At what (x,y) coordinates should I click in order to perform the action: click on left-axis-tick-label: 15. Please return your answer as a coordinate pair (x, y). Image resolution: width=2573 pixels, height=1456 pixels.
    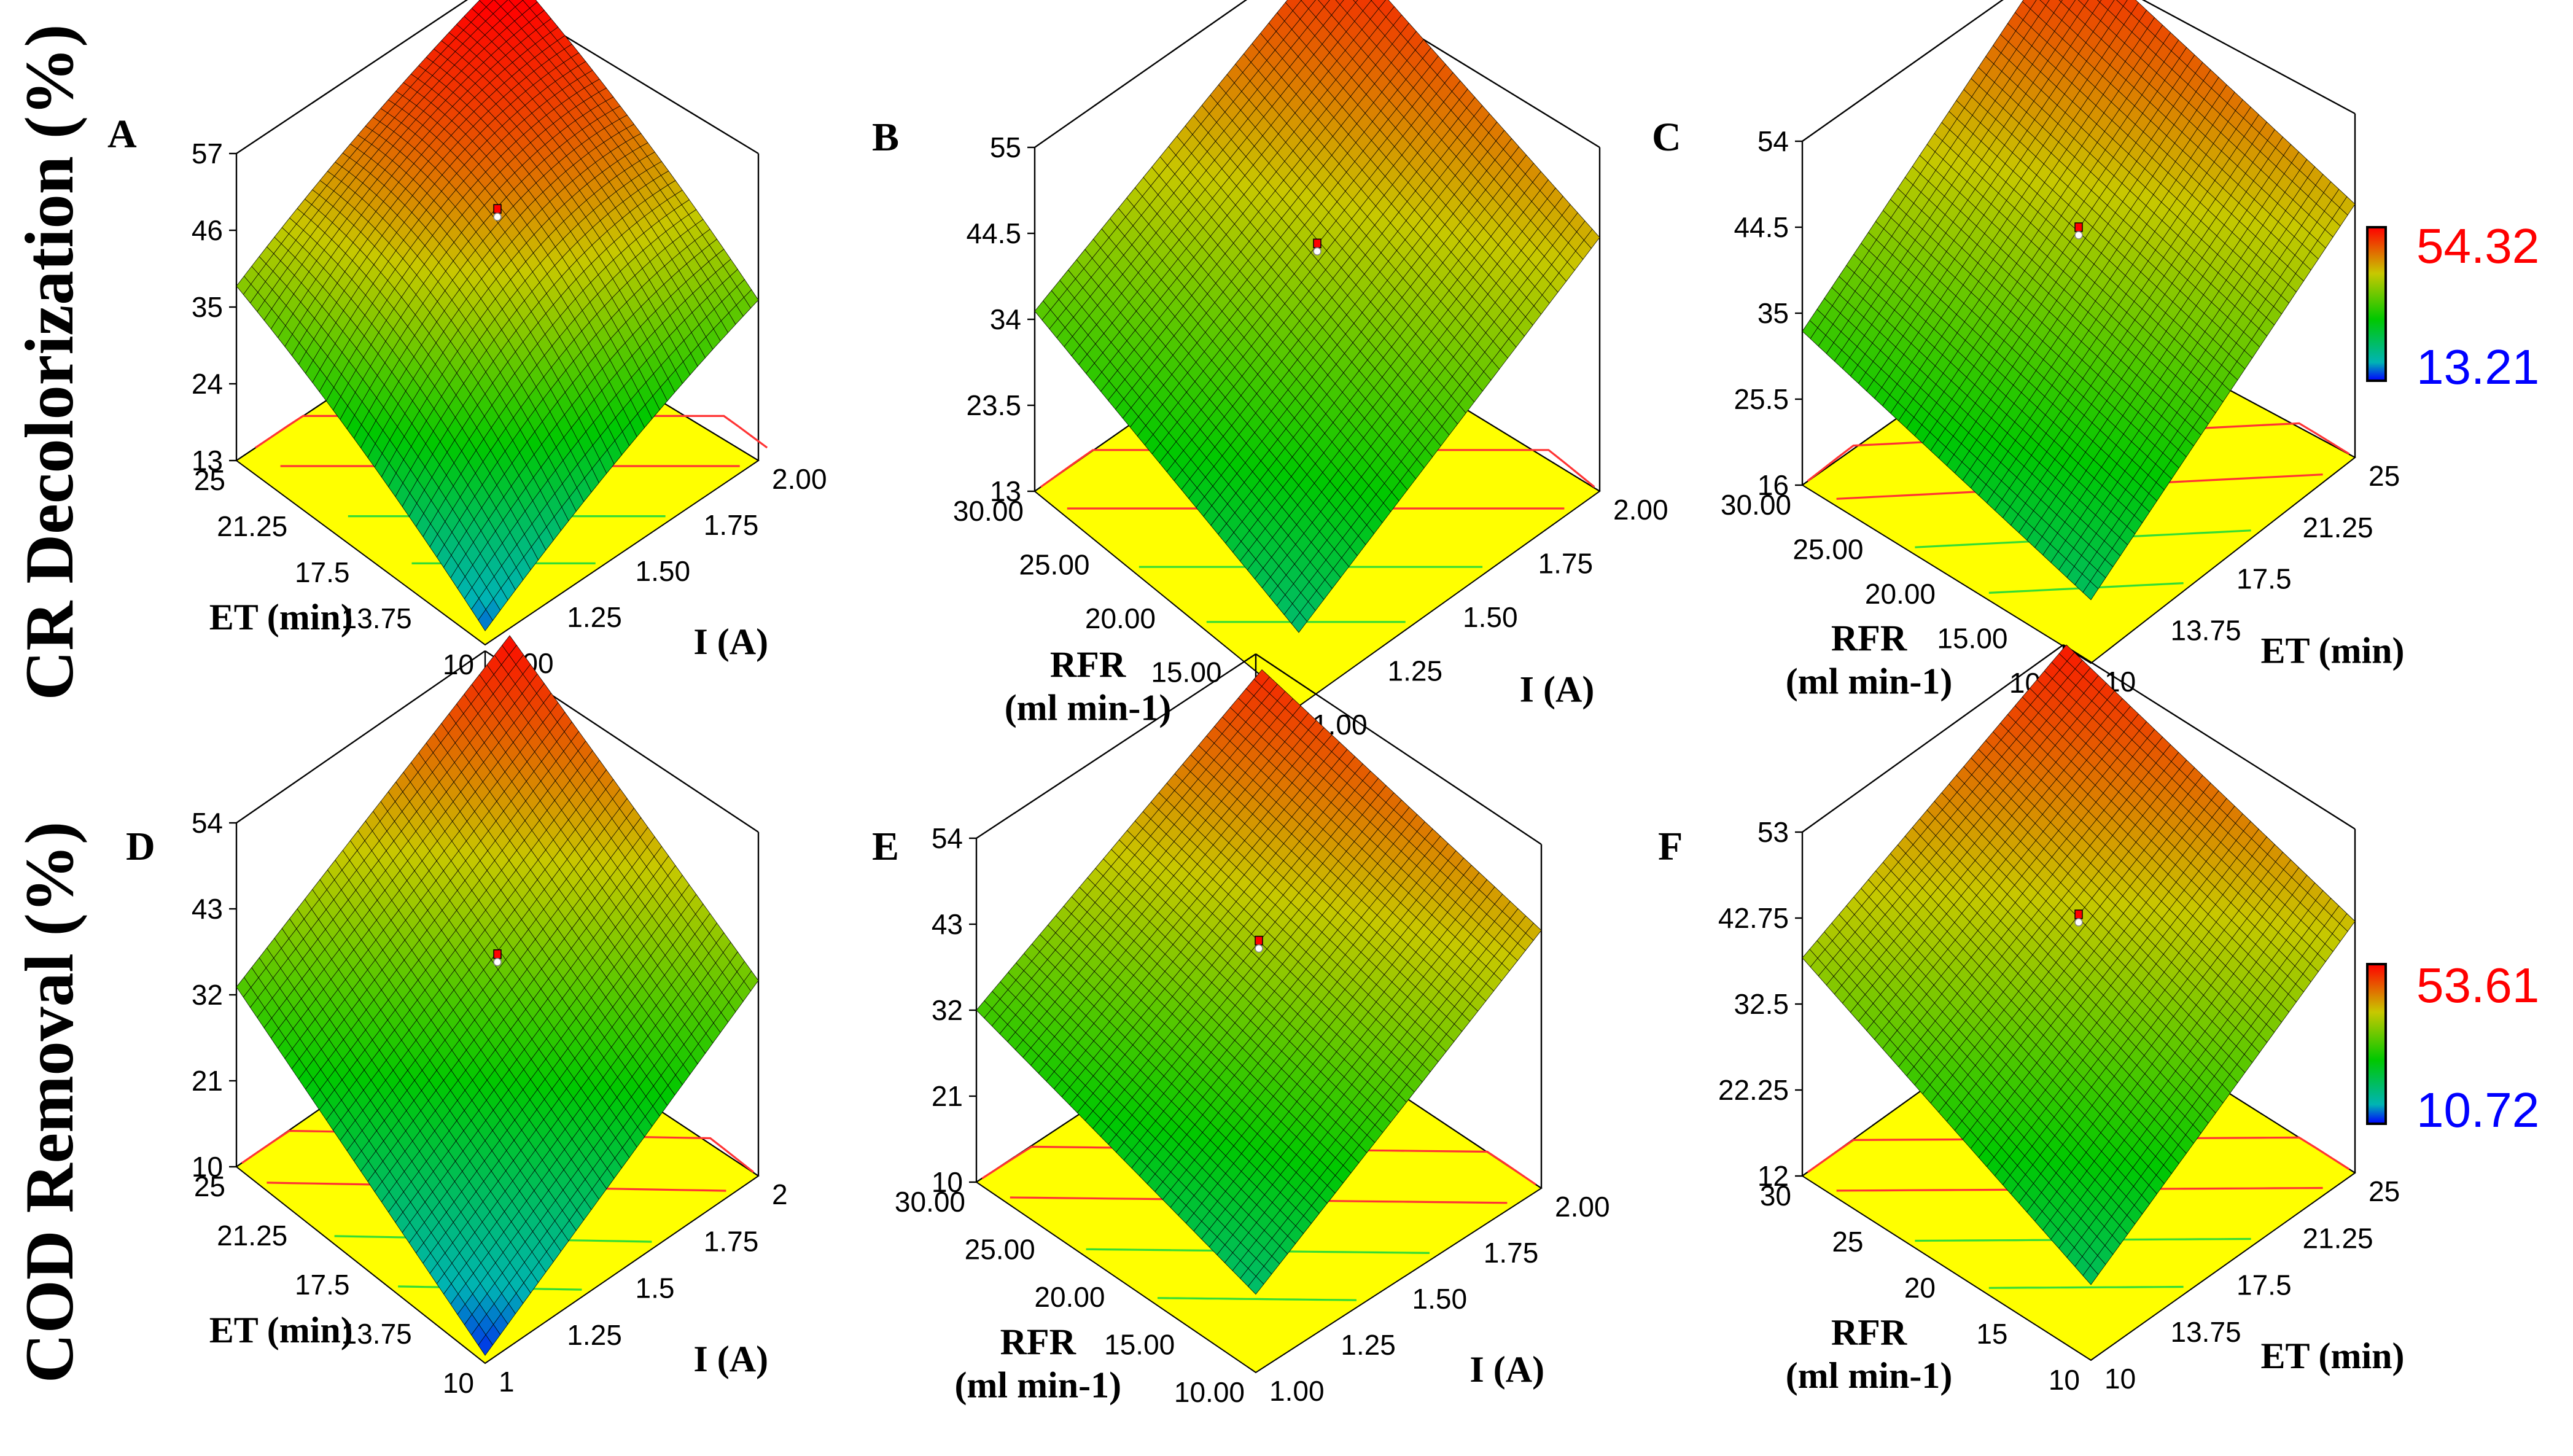
    Looking at the image, I should click on (1991, 1334).